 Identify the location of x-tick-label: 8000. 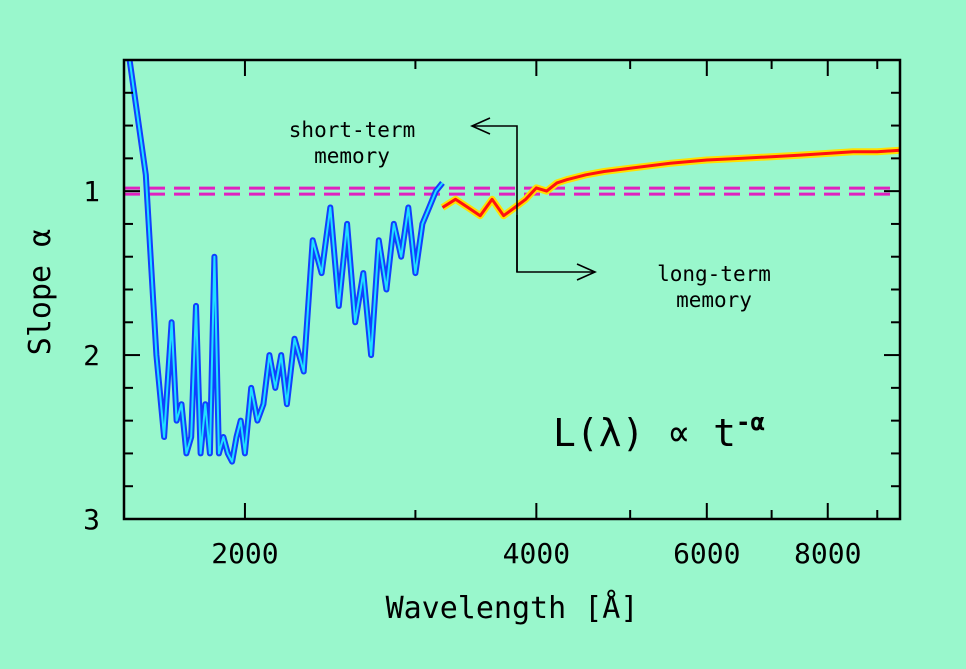
(827, 553).